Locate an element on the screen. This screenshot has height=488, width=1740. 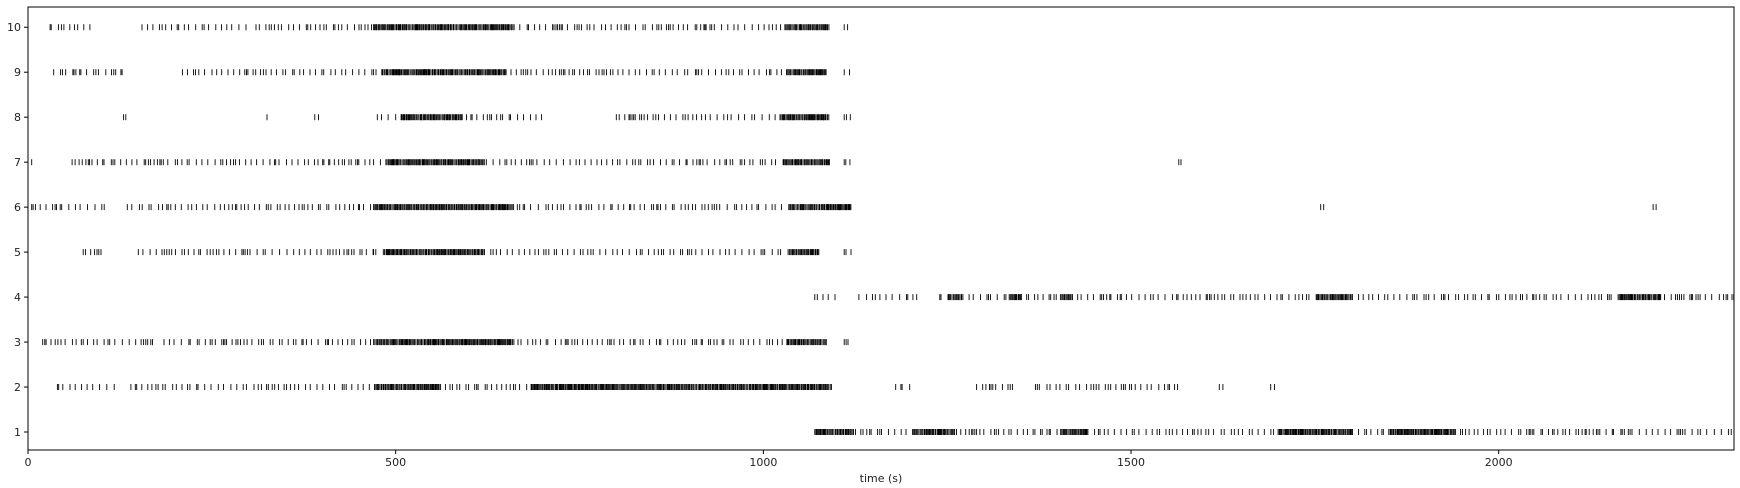
y-axis: 1 2 3 4 5 6 7 8 9 10 is located at coordinates (17, 230).